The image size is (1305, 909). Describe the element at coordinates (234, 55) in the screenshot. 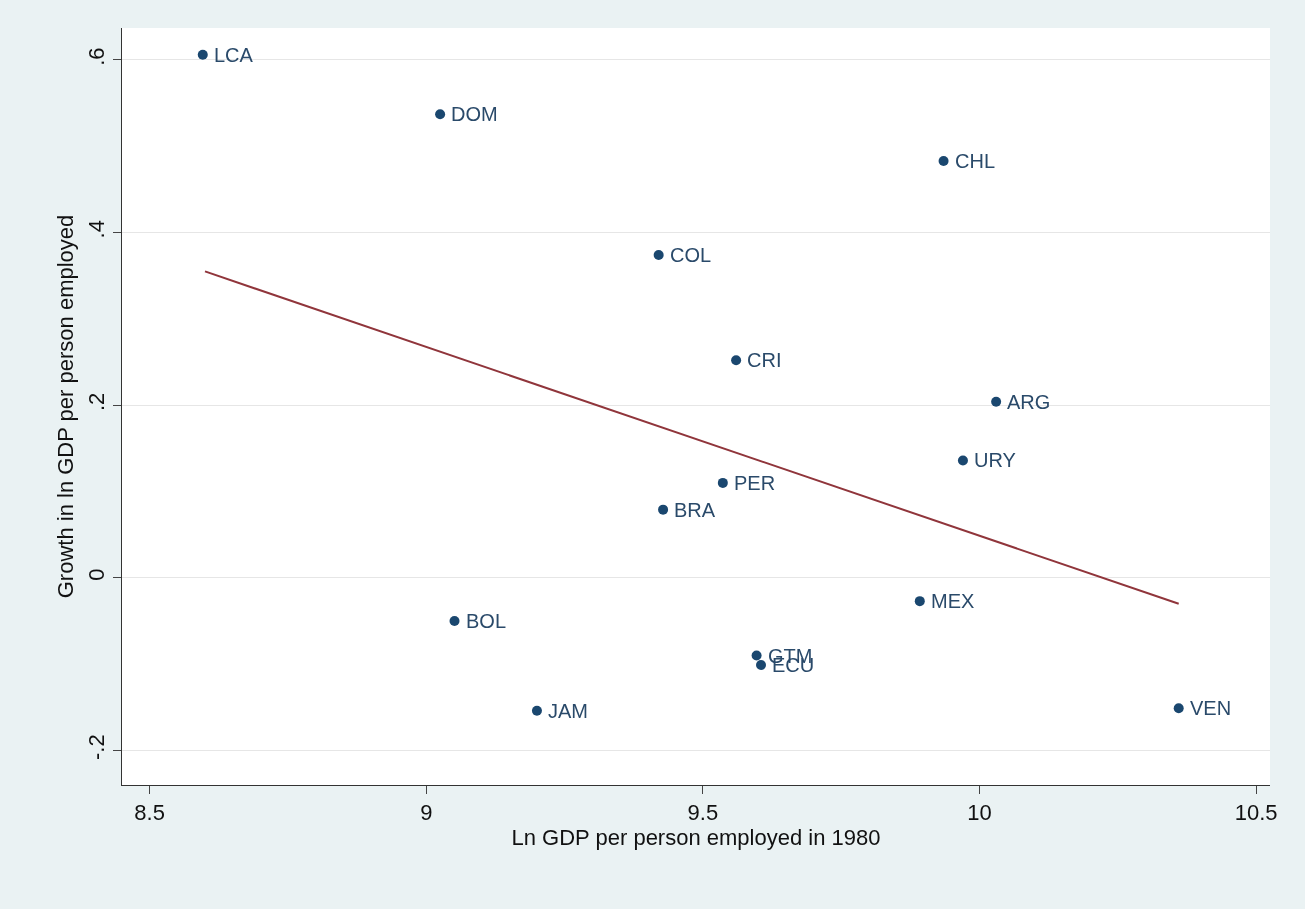

I see `annotation: LCA` at that location.